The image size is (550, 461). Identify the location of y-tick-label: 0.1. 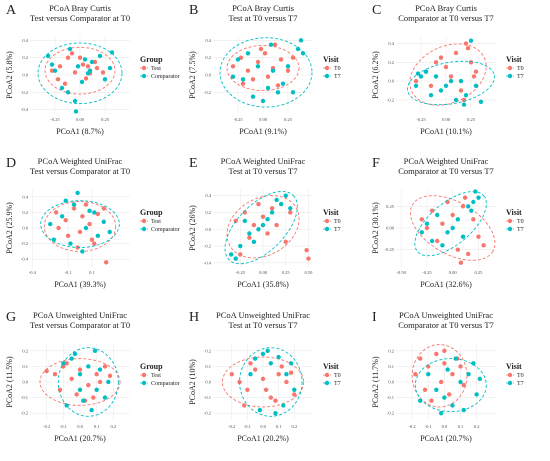
(391, 366).